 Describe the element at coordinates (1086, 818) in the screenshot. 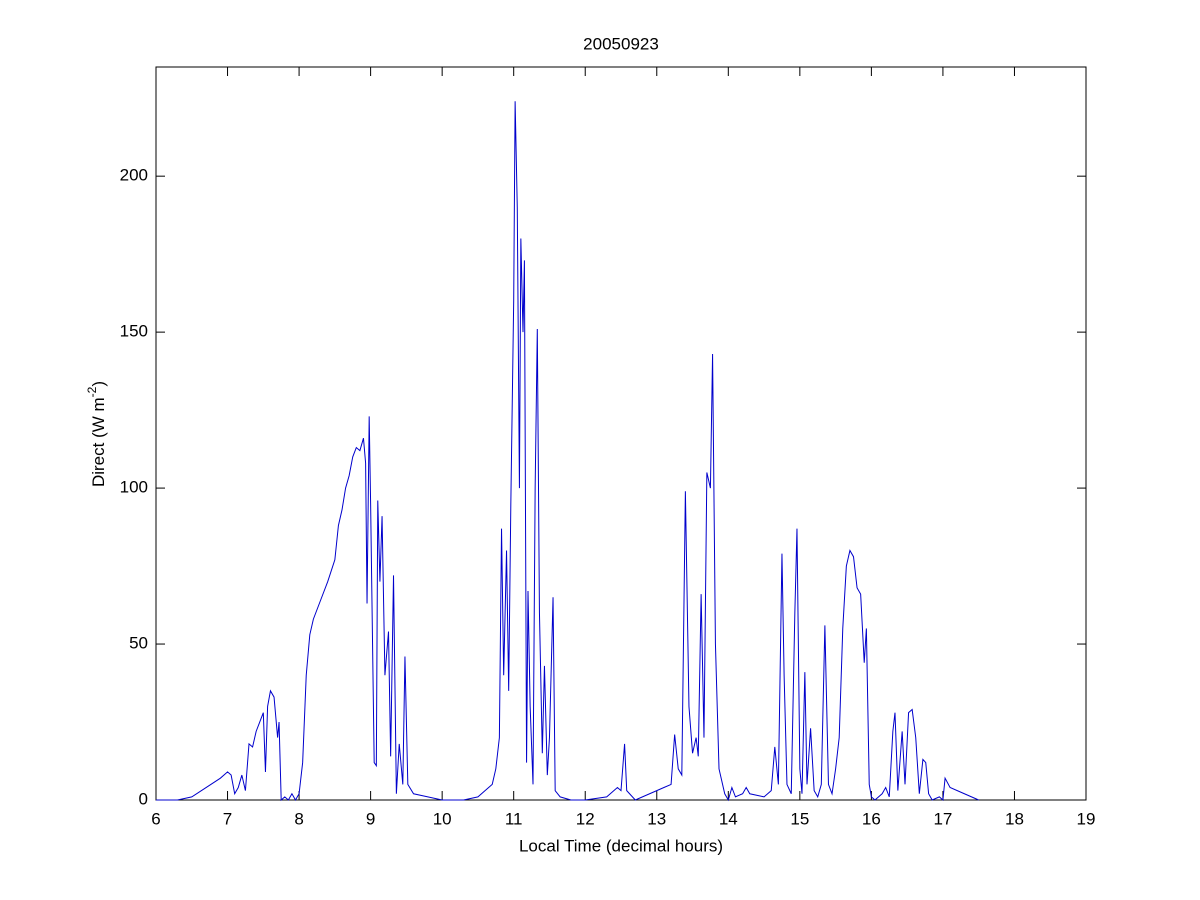

I see `x-tick-label: 19` at that location.